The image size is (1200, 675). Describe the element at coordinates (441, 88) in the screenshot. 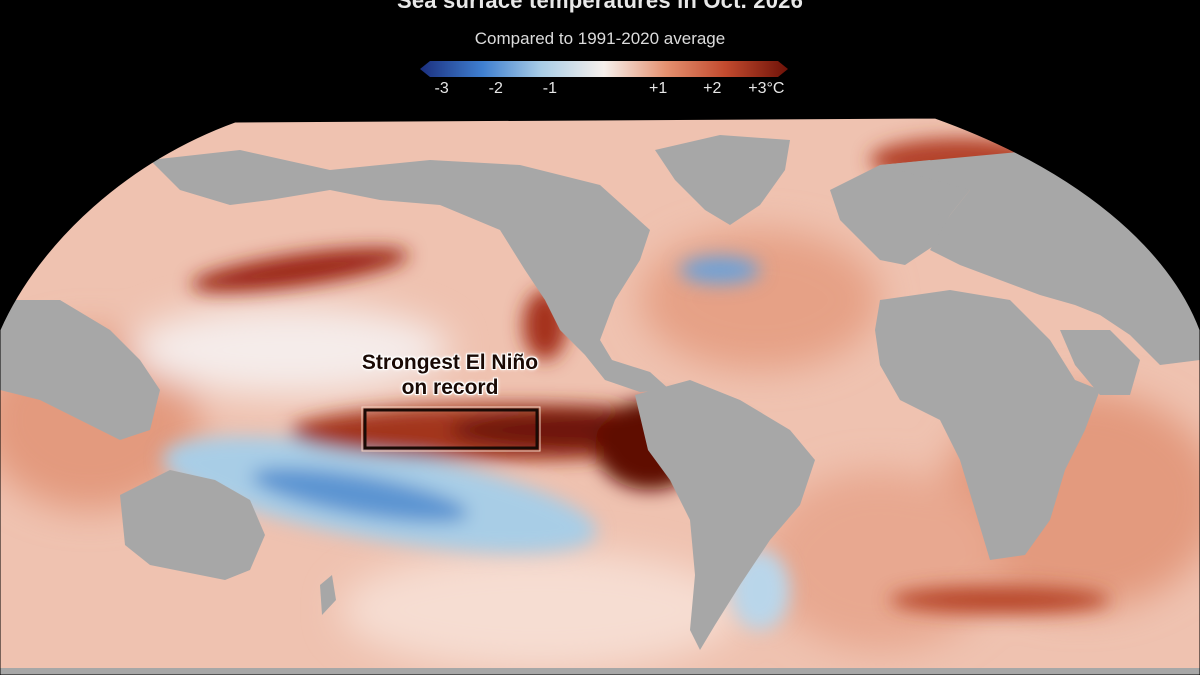

I see `scale-tick-label: -3` at that location.